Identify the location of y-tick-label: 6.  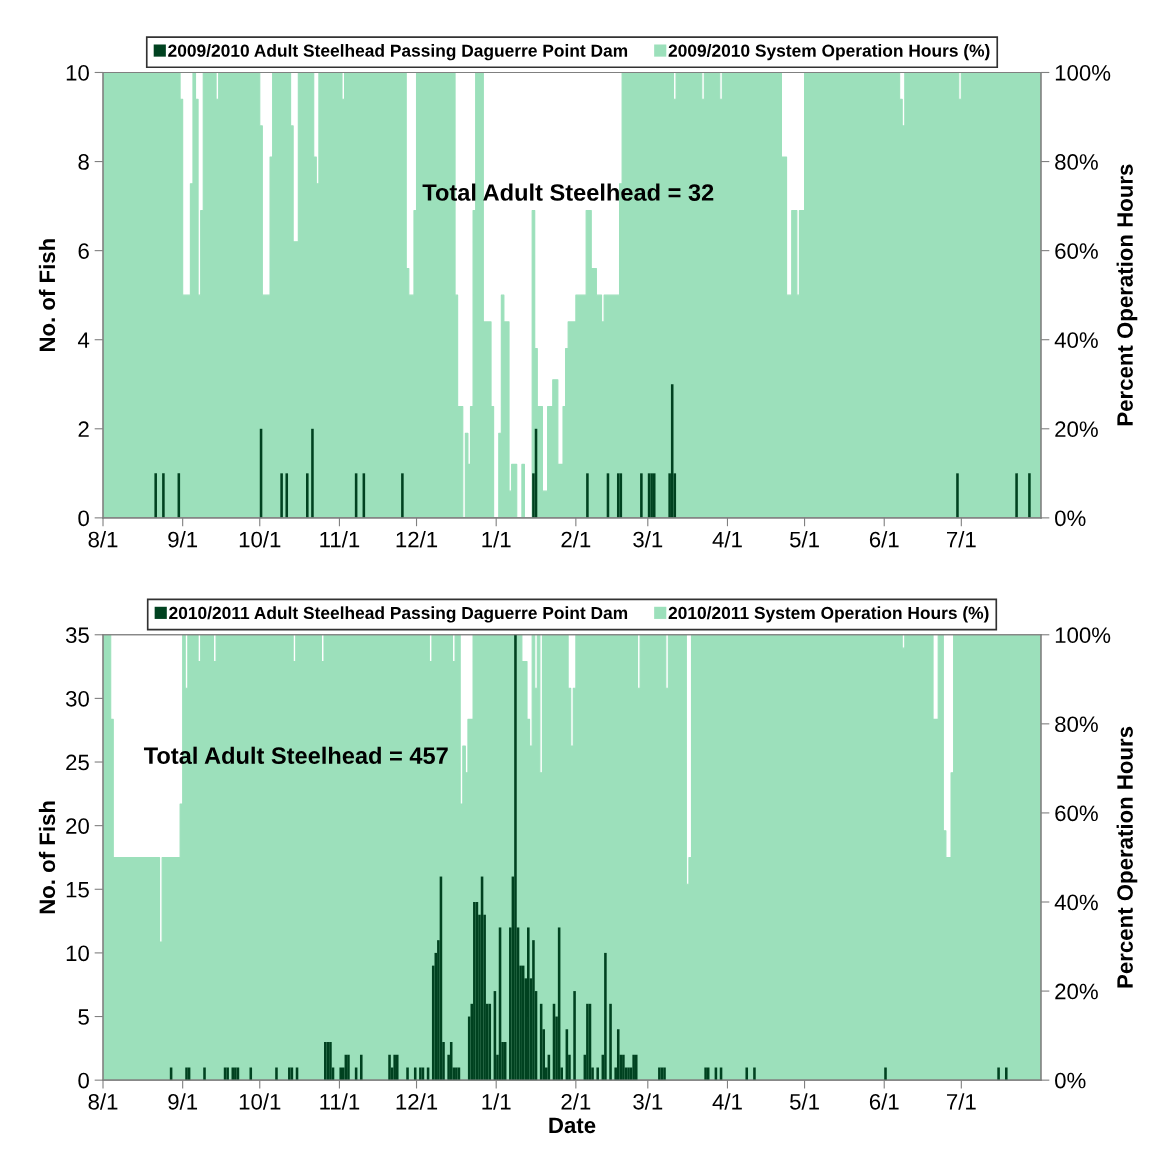
(83, 251).